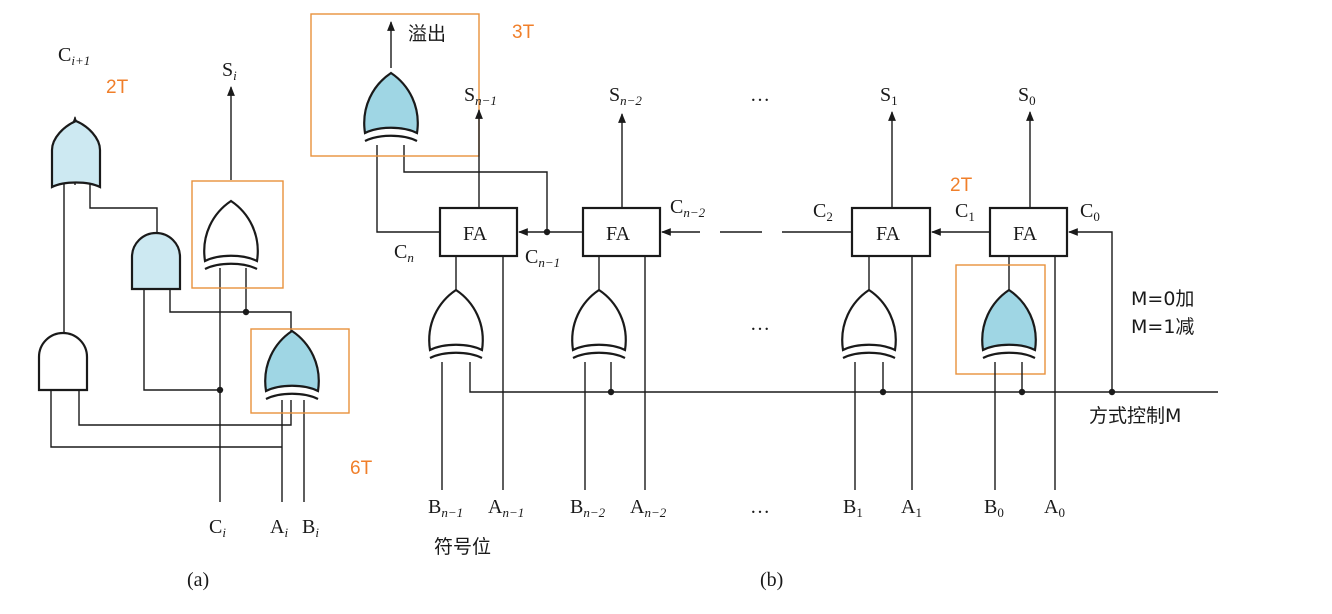  I want to click on label-b-n1: Bn−1, so click(445, 508).